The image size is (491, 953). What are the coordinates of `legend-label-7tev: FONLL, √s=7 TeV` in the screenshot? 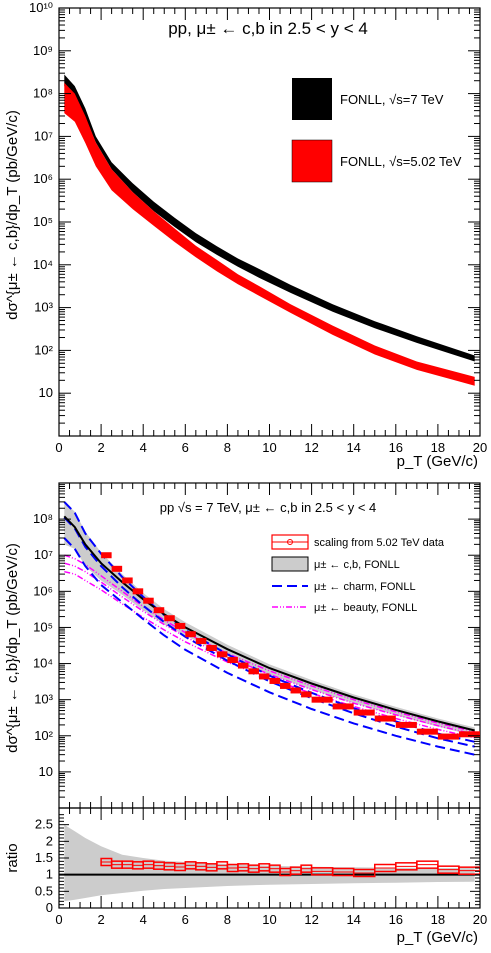 It's located at (392, 99).